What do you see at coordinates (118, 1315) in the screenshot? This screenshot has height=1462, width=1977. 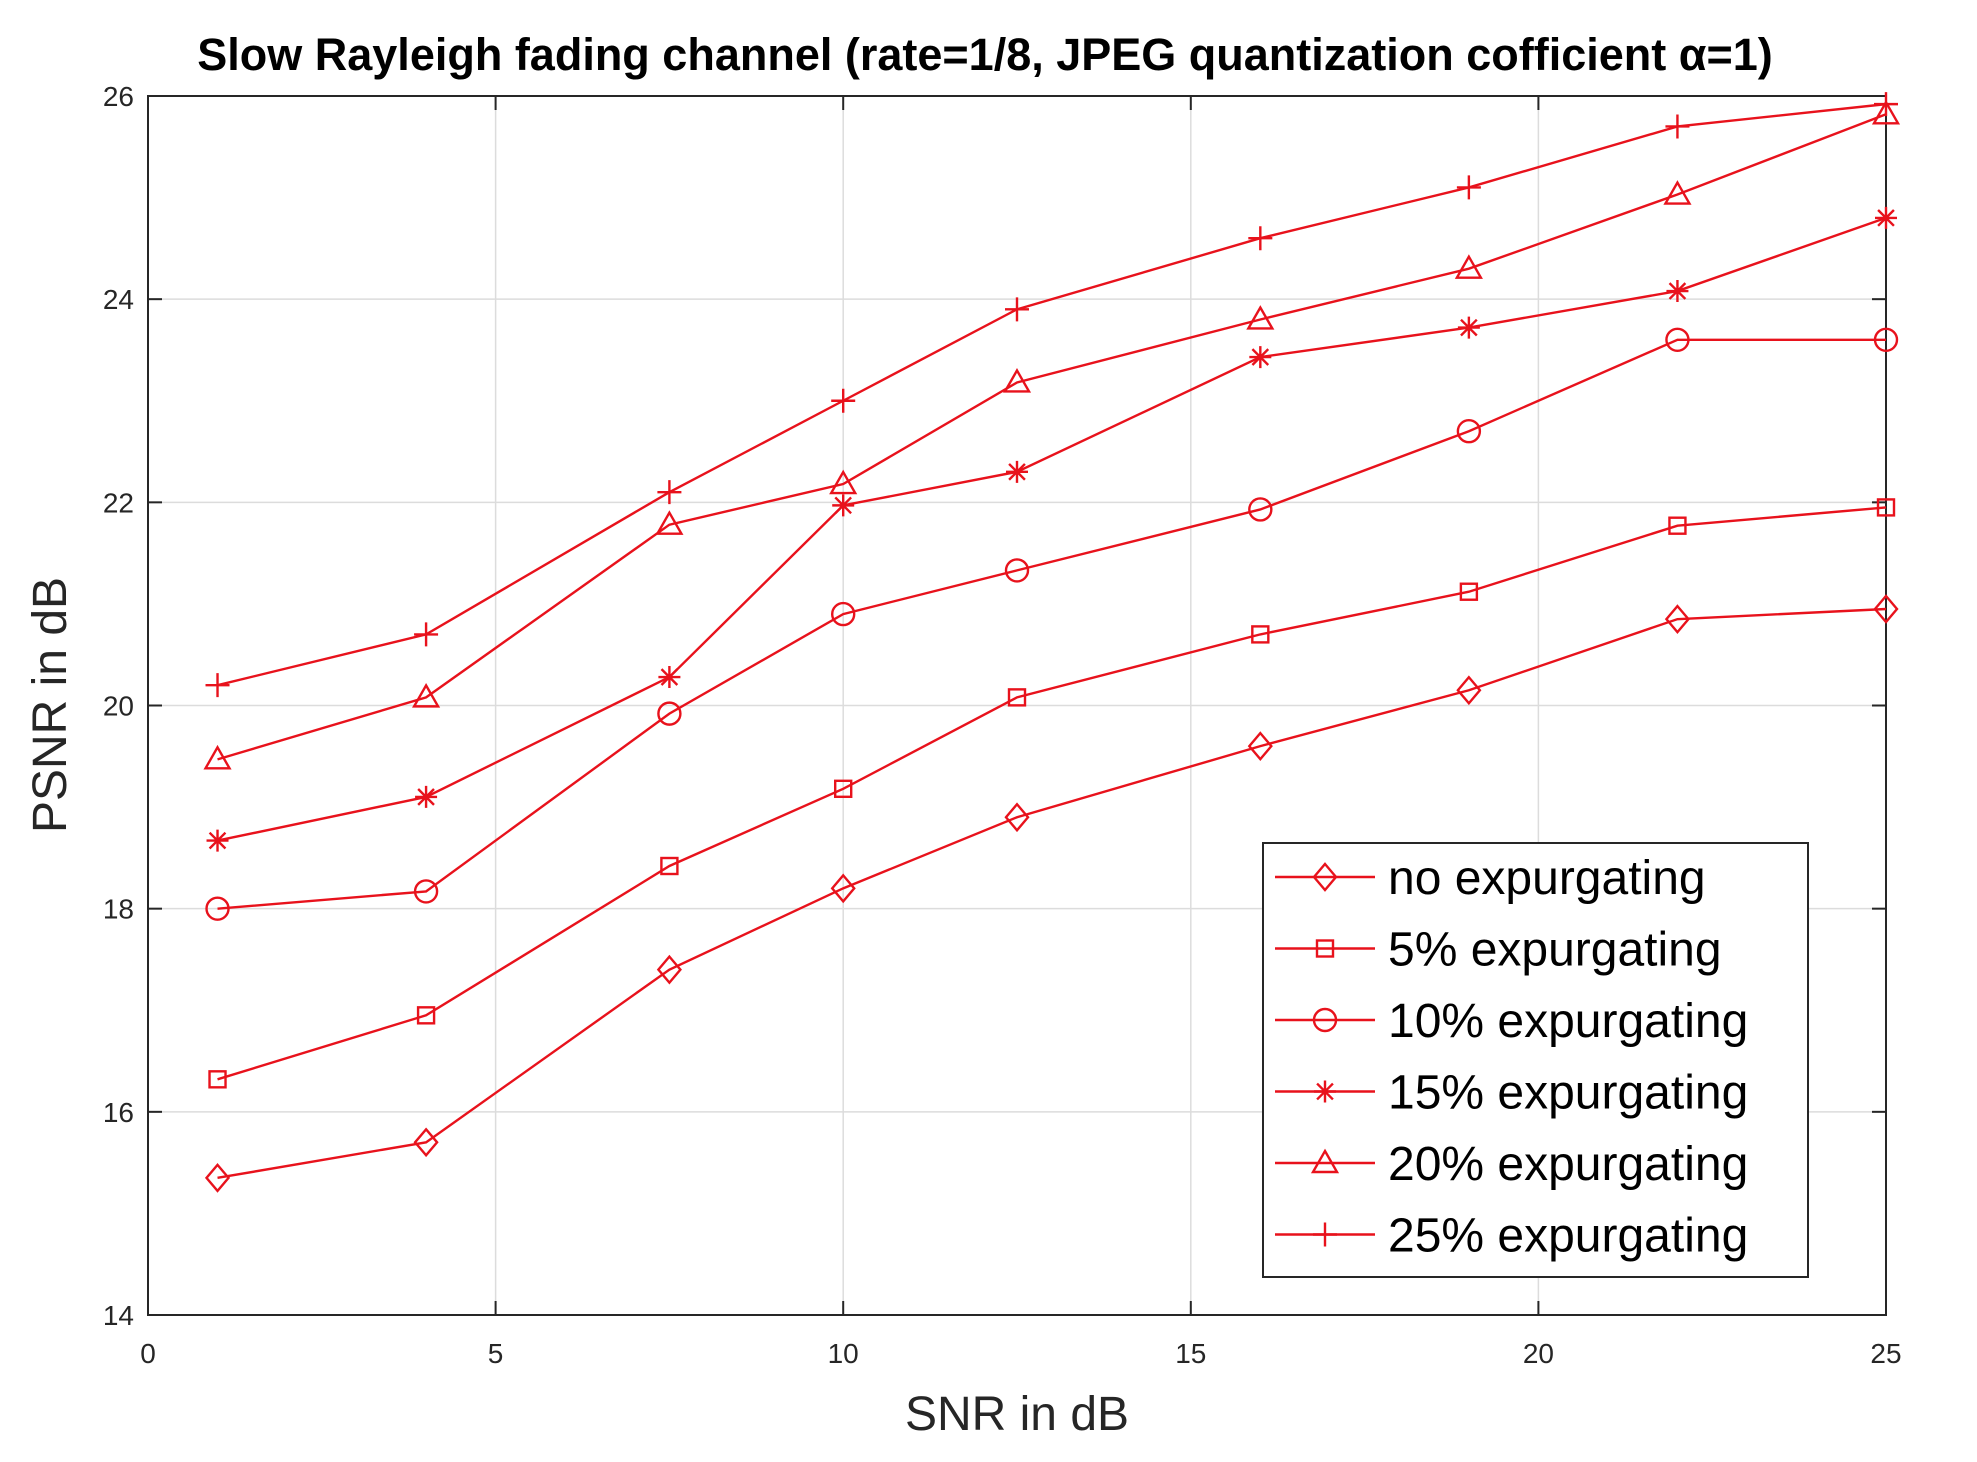 I see `y-tick-label: 14` at bounding box center [118, 1315].